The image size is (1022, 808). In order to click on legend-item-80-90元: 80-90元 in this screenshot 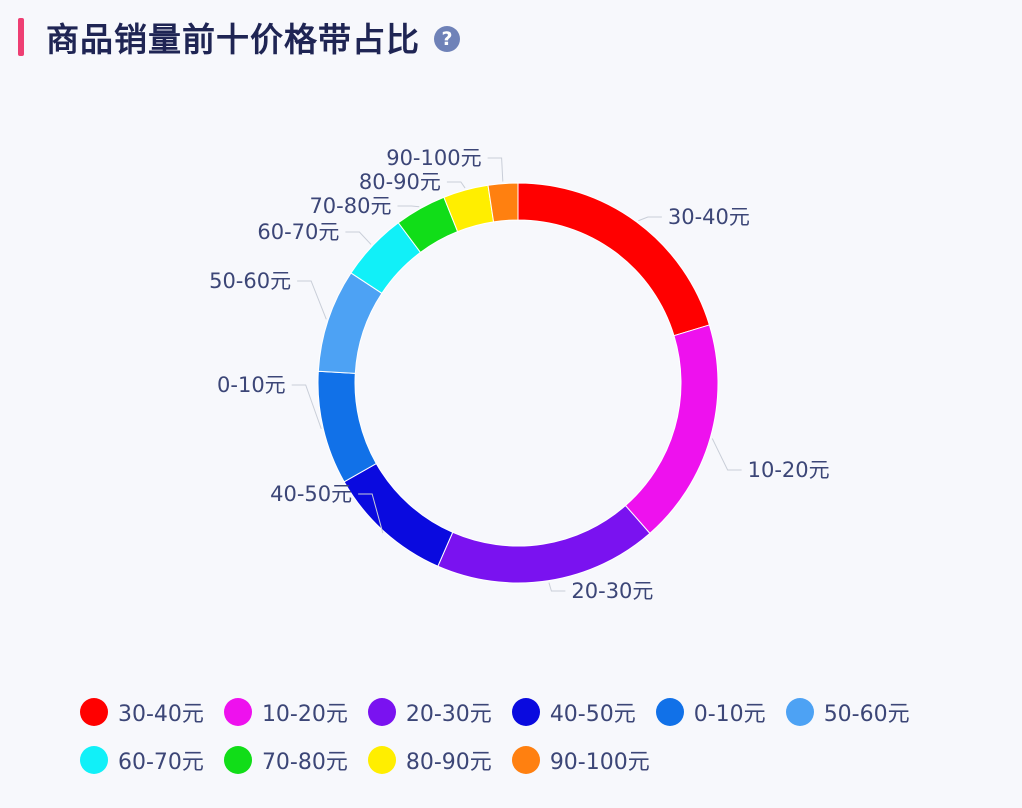, I will do `click(429, 760)`.